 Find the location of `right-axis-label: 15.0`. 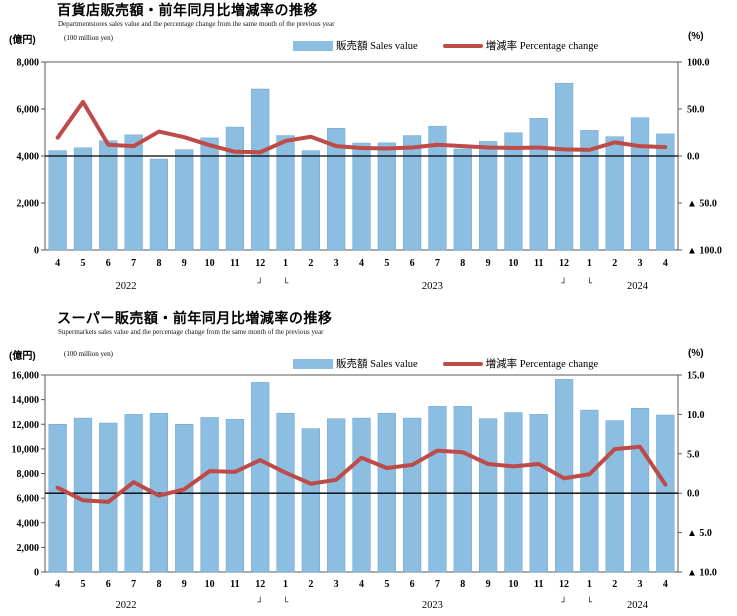

right-axis-label: 15.0 is located at coordinates (696, 376).